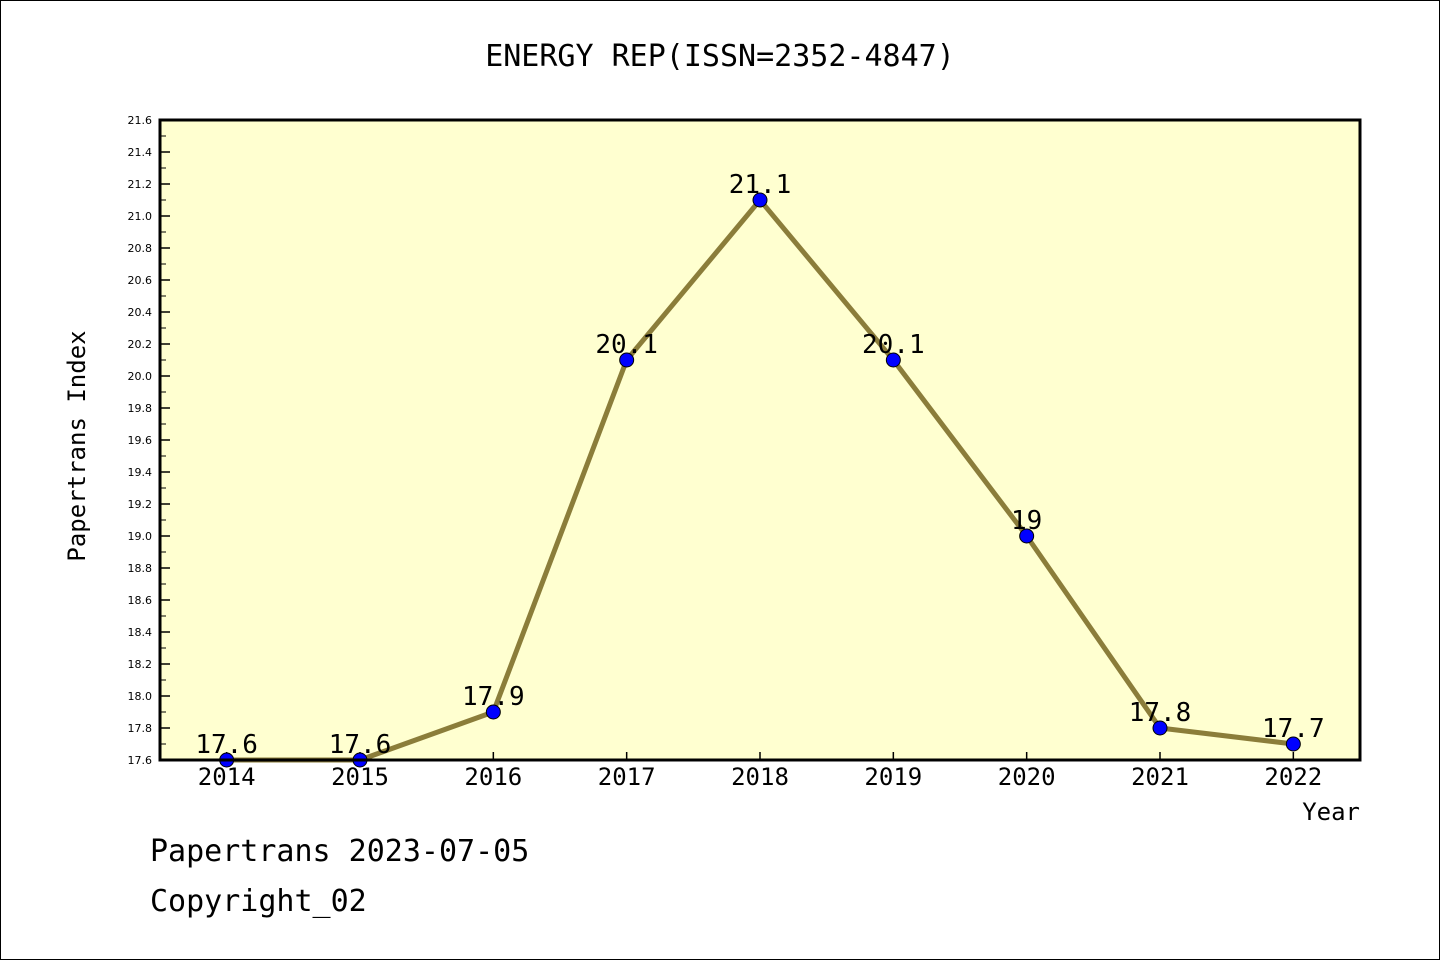 The width and height of the screenshot is (1440, 960). Describe the element at coordinates (1160, 777) in the screenshot. I see `x-tick-label: 2021` at that location.